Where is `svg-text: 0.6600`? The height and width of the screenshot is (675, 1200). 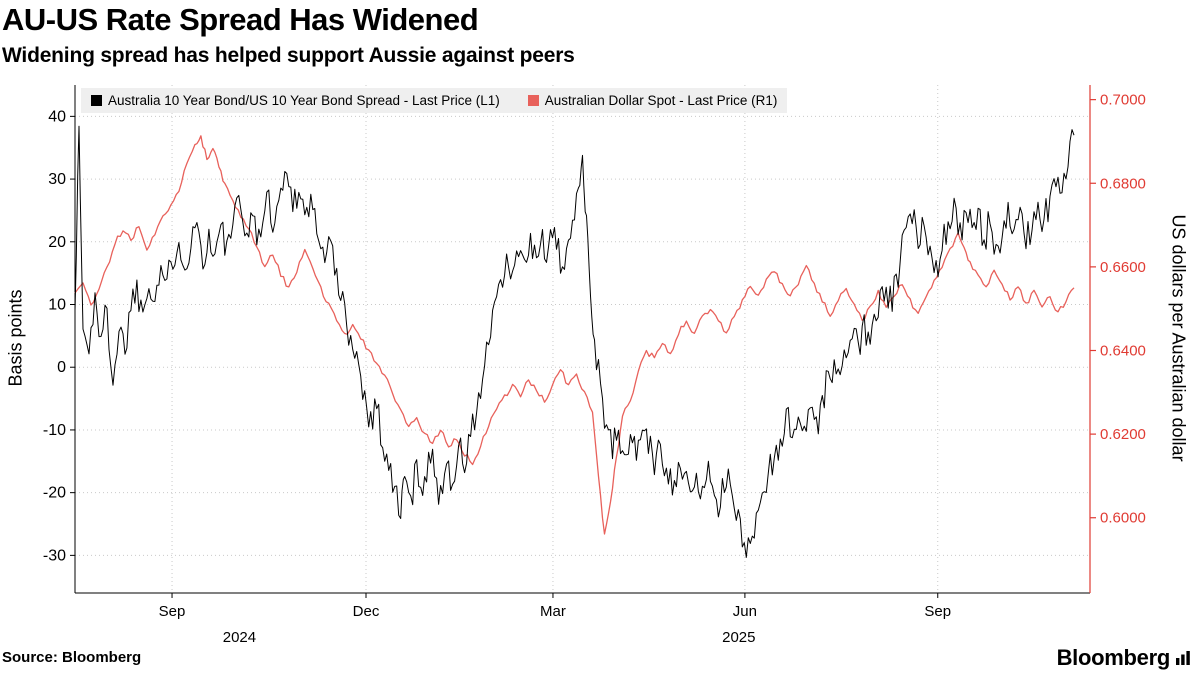
svg-text: 0.6600 is located at coordinates (1123, 267).